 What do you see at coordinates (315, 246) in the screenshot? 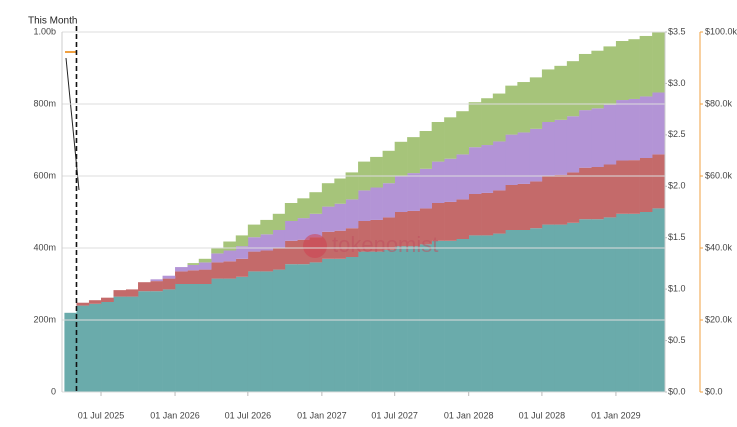
I see `watermark-logo` at bounding box center [315, 246].